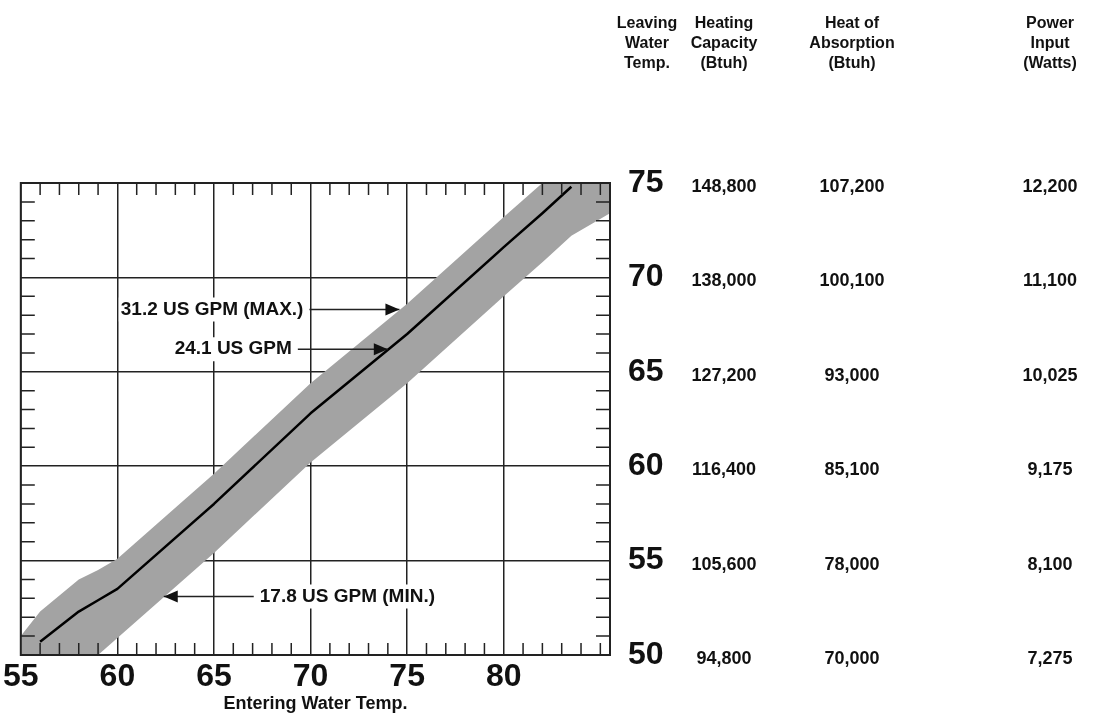  What do you see at coordinates (1050, 374) in the screenshot?
I see `text: 10,025` at bounding box center [1050, 374].